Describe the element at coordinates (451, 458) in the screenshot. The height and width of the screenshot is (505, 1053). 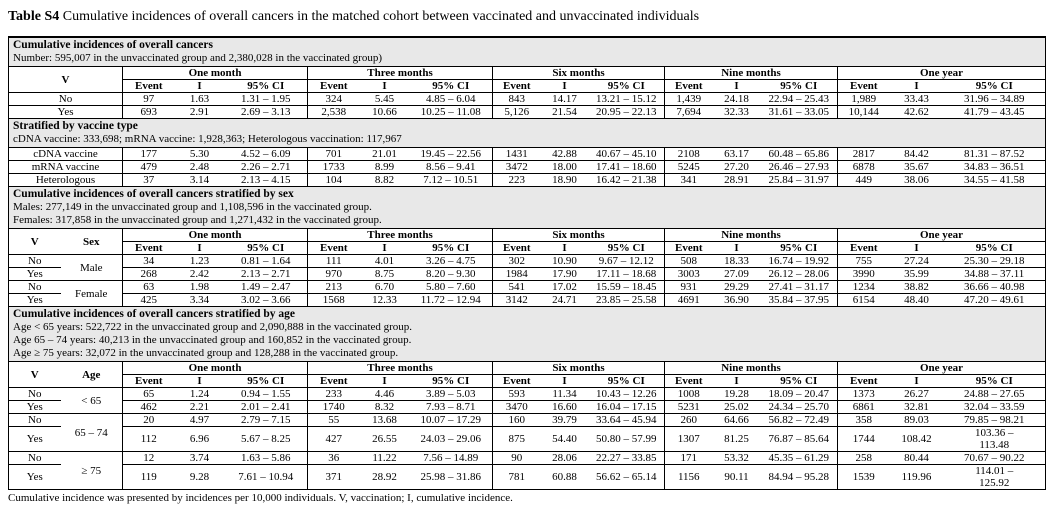
I see `data-cell: 7.56 – 14.89` at that location.